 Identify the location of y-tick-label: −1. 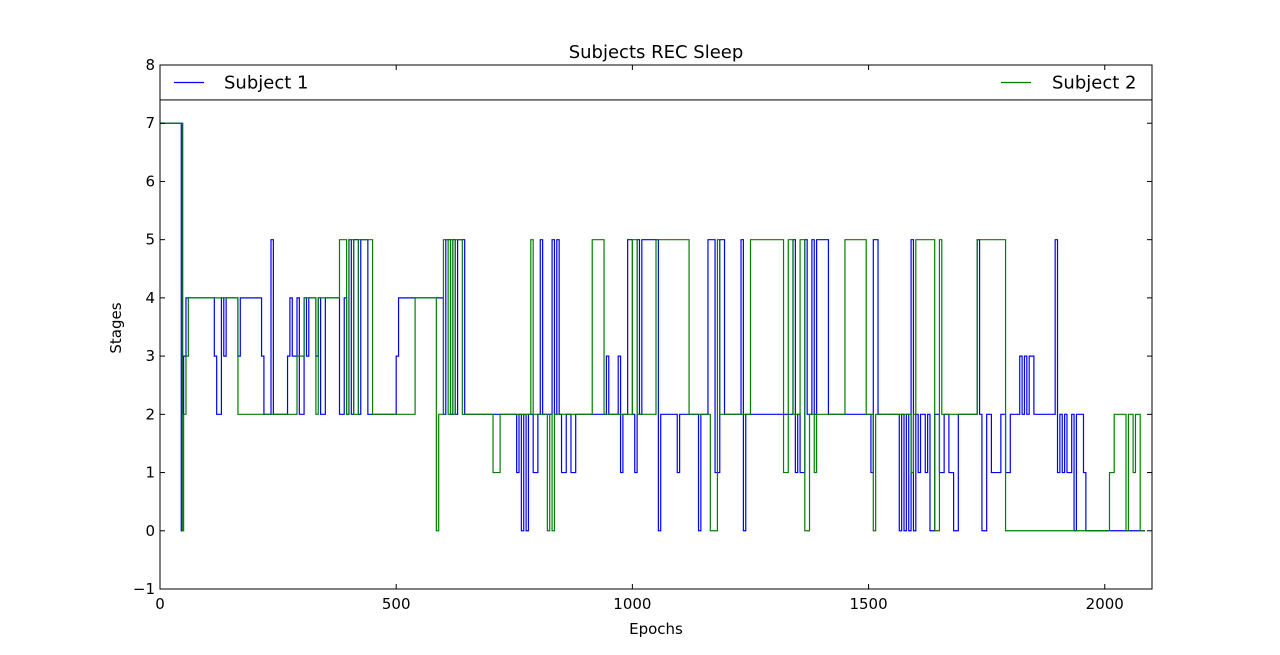
(144, 589).